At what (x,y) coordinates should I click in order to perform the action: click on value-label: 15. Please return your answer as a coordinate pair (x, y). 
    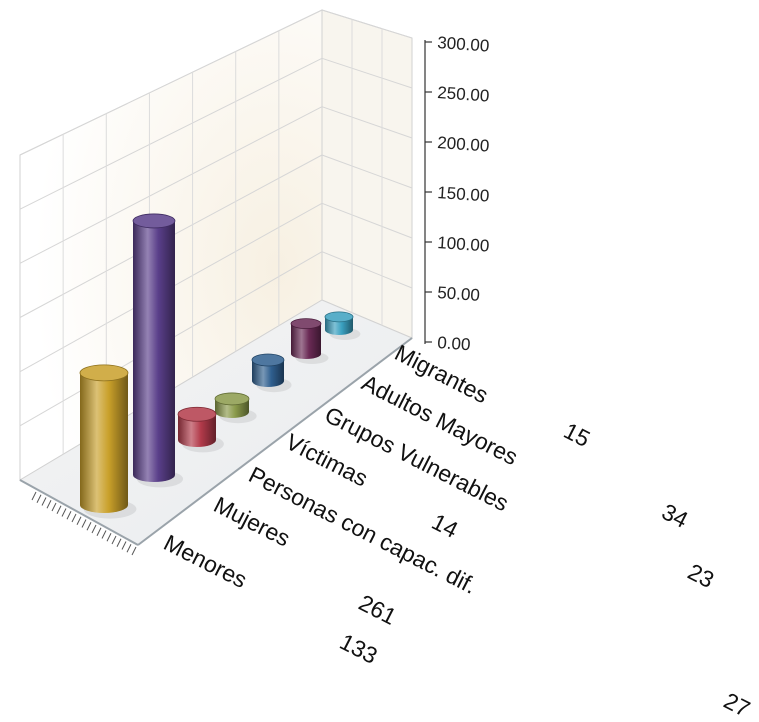
    Looking at the image, I should click on (577, 434).